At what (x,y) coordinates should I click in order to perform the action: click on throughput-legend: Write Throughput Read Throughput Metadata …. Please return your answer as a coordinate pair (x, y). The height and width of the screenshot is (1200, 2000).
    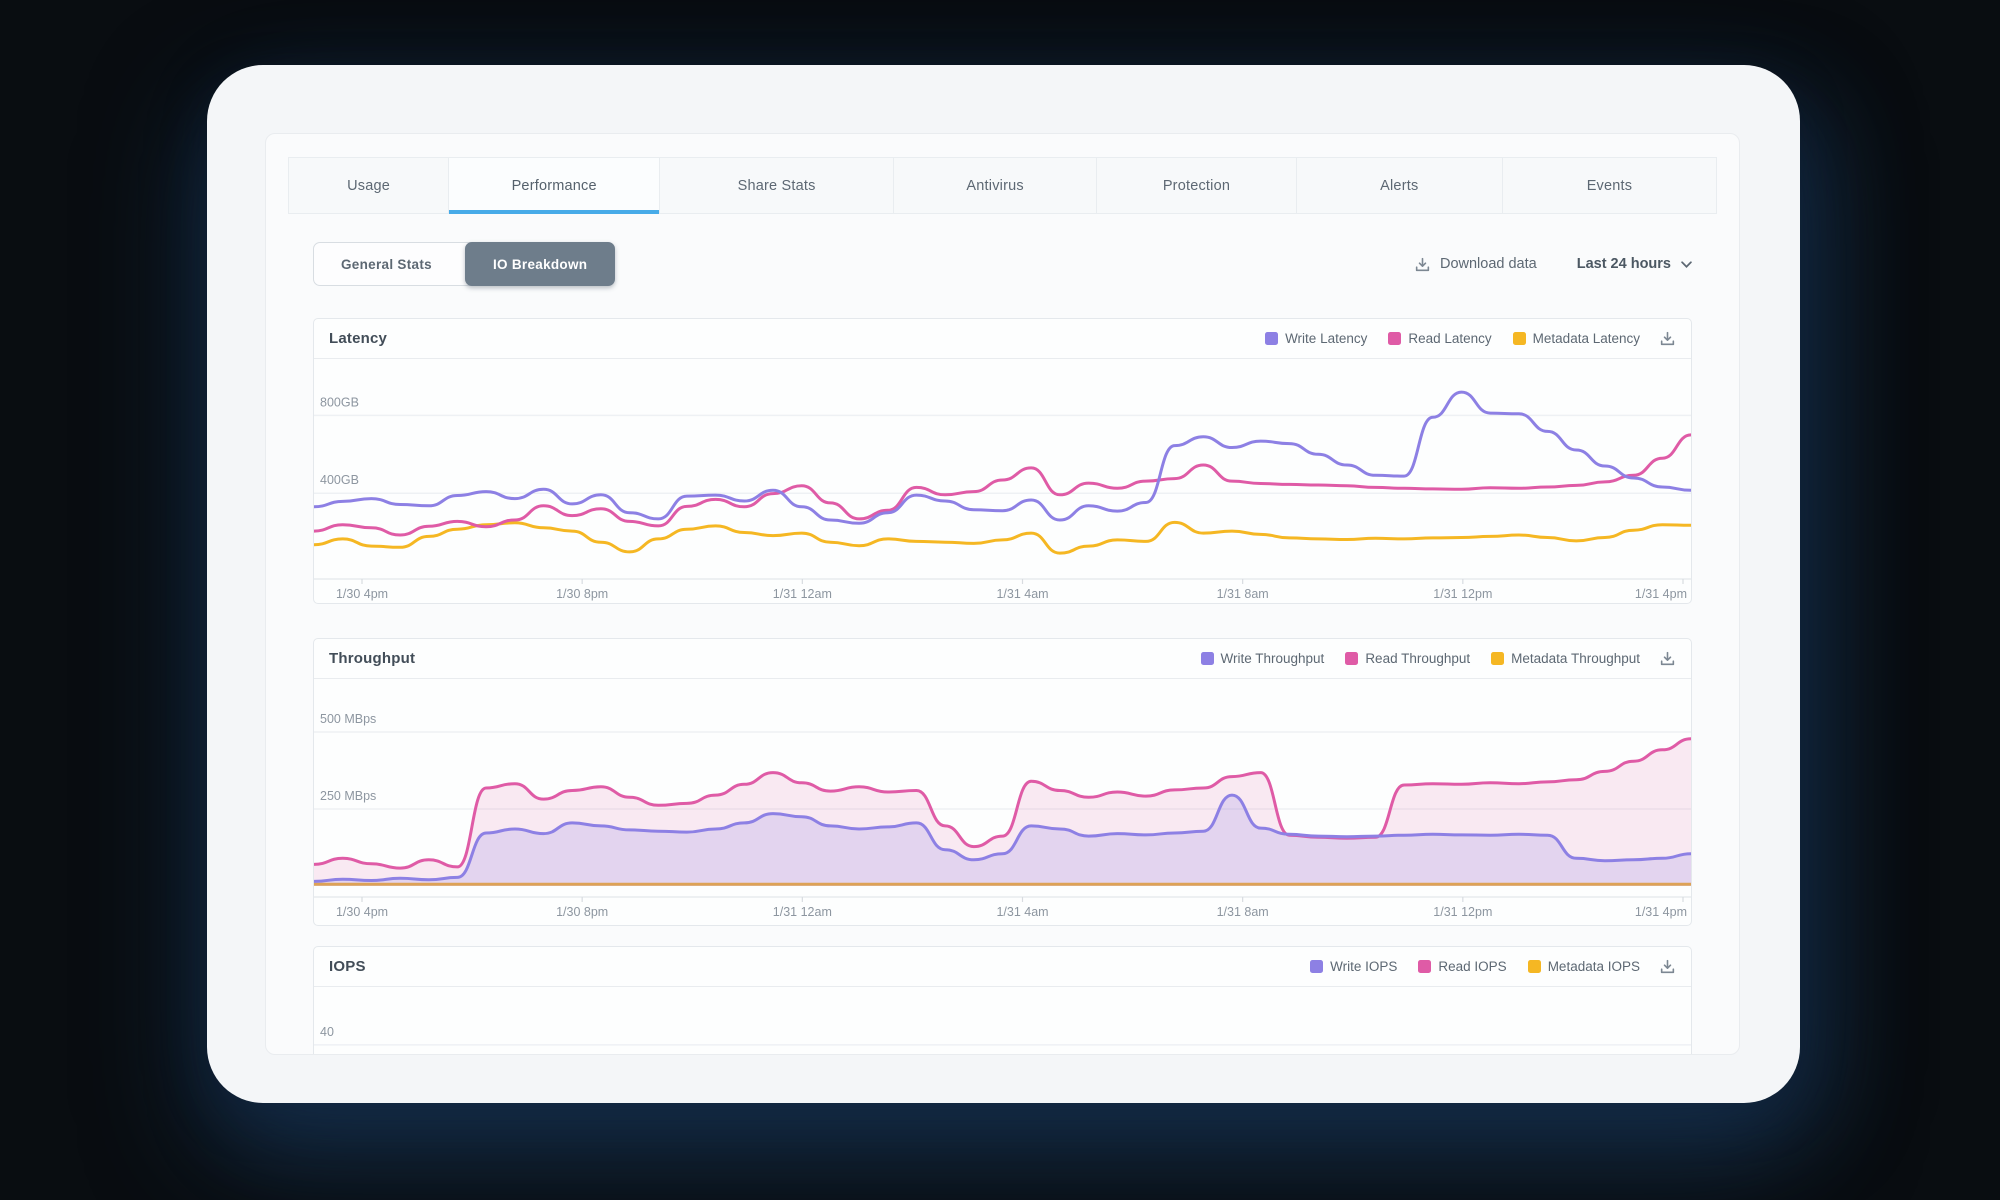
    Looking at the image, I should click on (1420, 658).